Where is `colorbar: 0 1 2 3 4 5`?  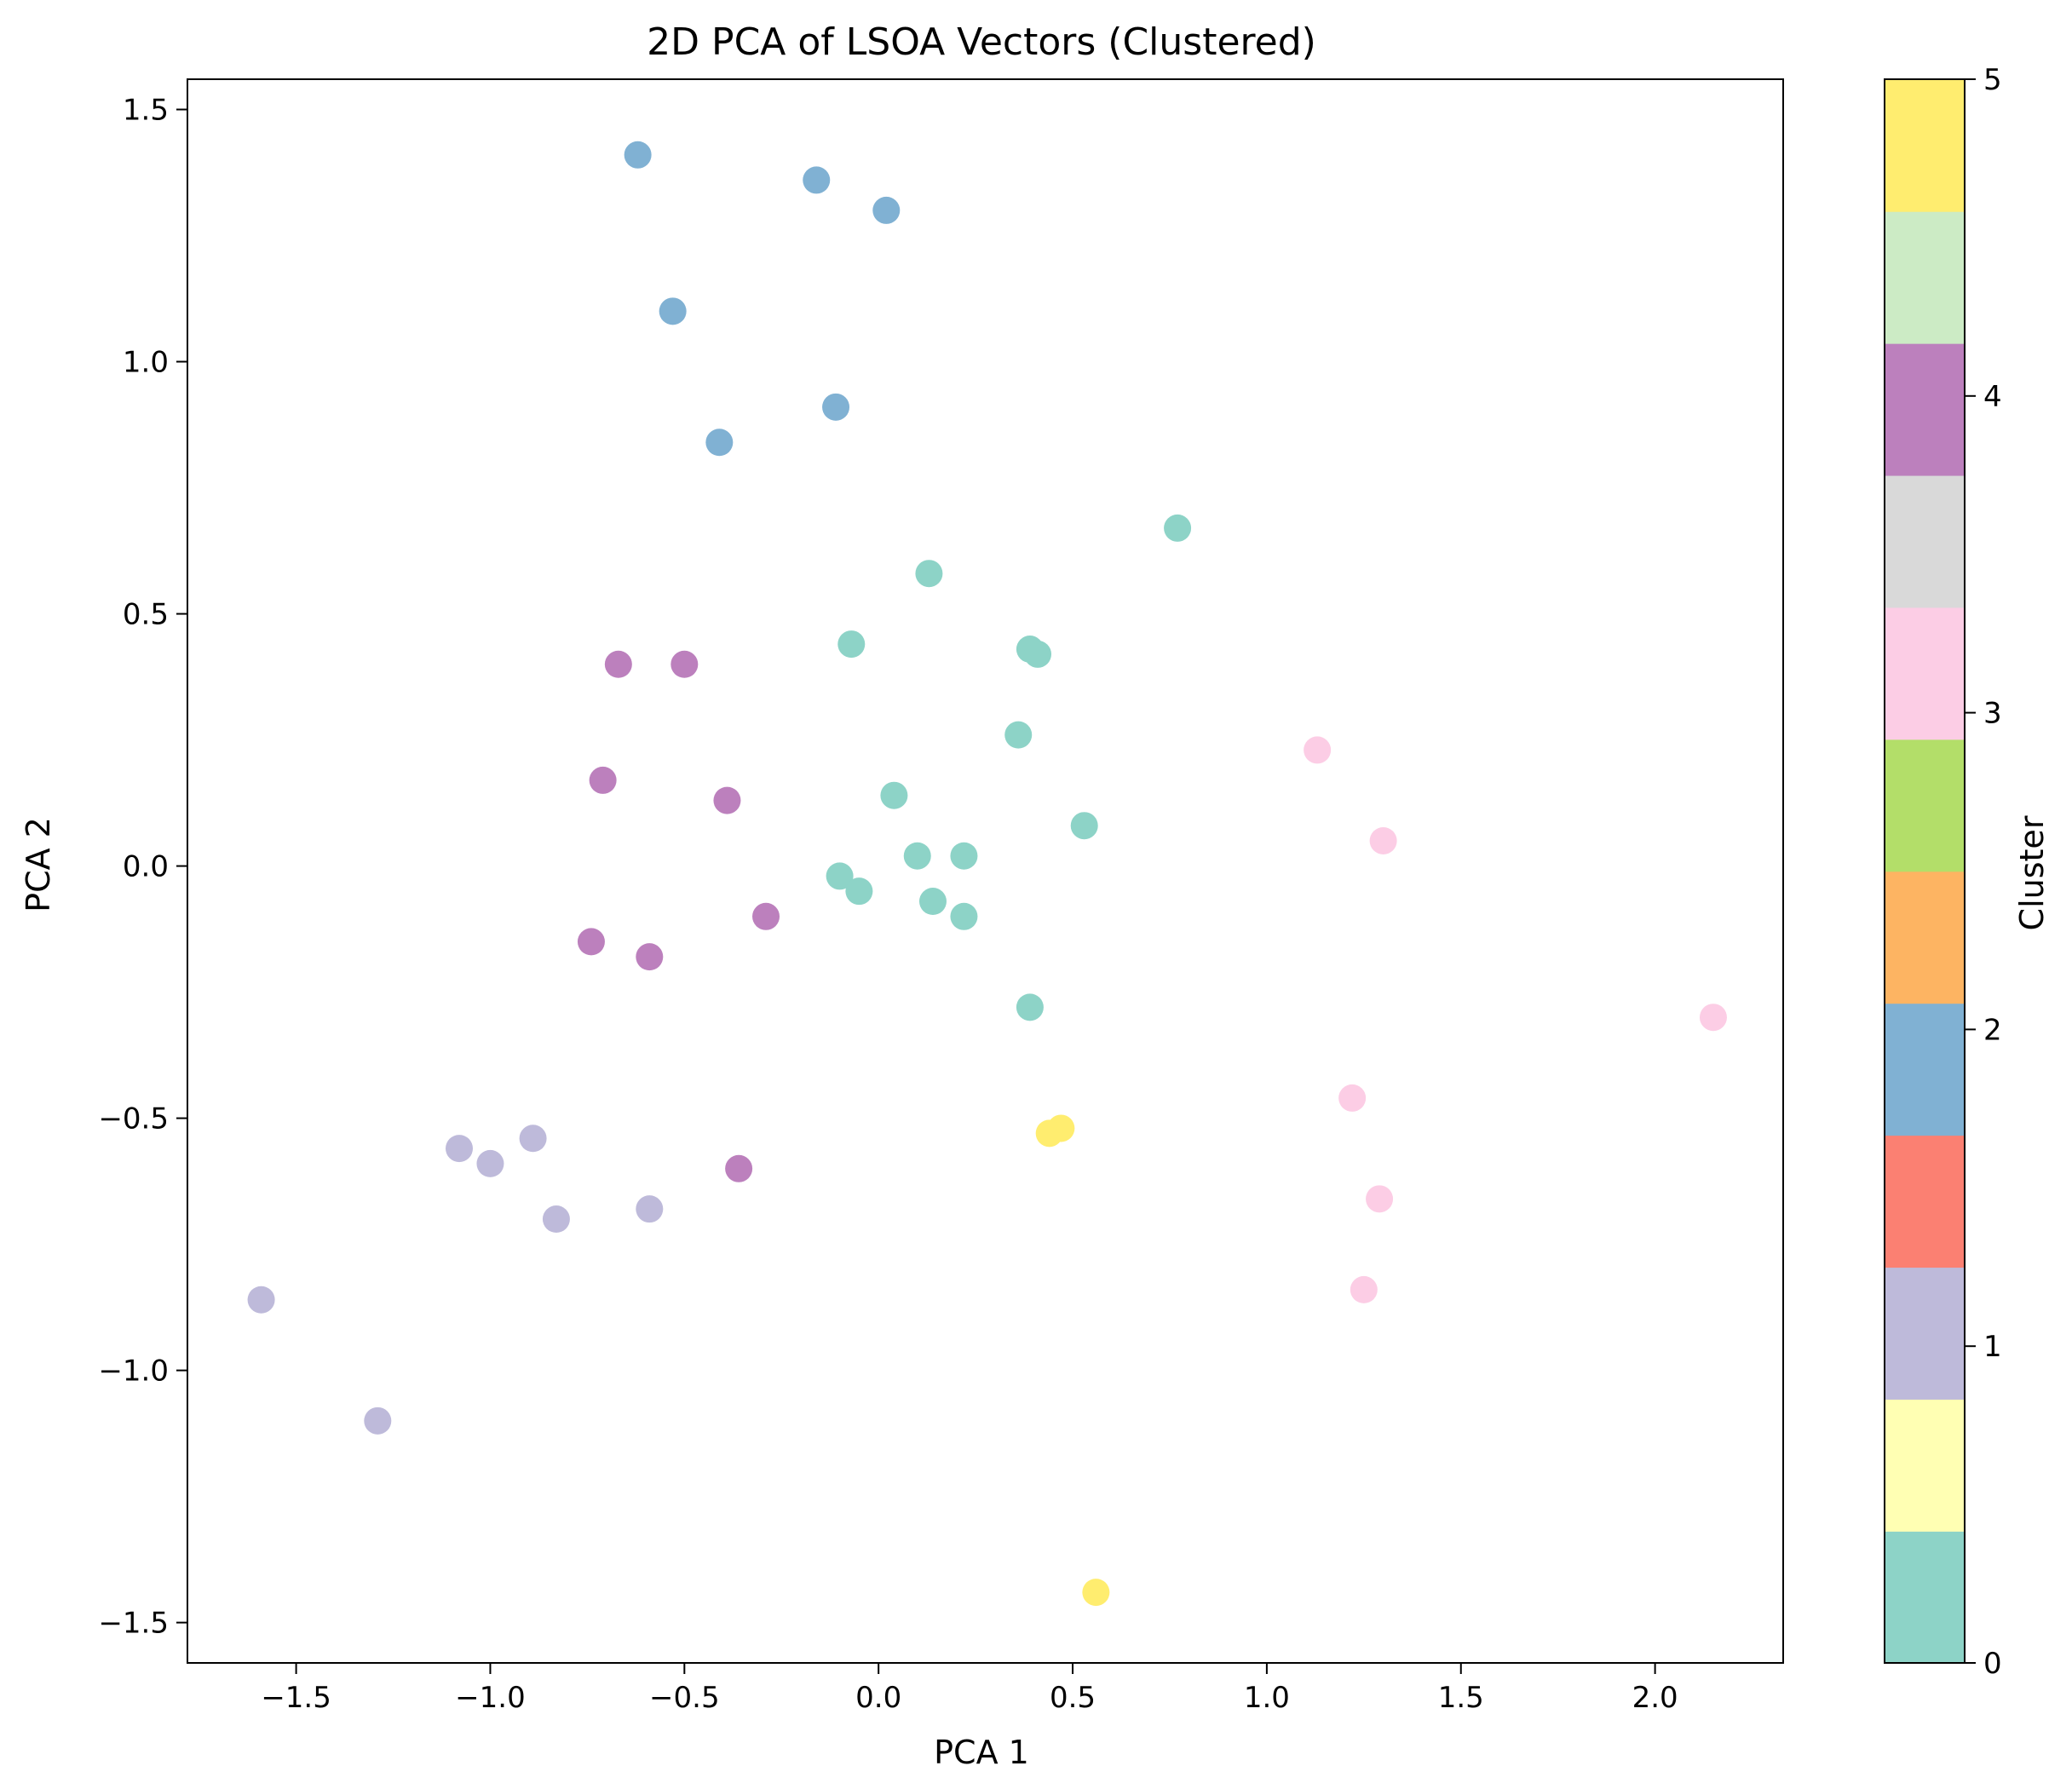
colorbar: 0 1 2 3 4 5 is located at coordinates (1943, 872).